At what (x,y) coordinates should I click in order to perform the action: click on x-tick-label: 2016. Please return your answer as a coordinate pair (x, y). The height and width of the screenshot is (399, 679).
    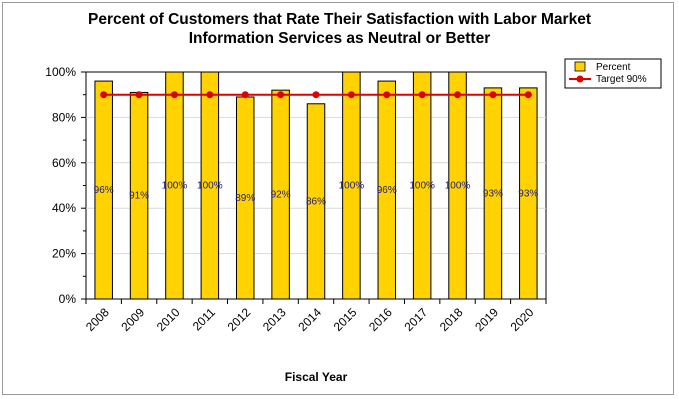
    Looking at the image, I should click on (380, 319).